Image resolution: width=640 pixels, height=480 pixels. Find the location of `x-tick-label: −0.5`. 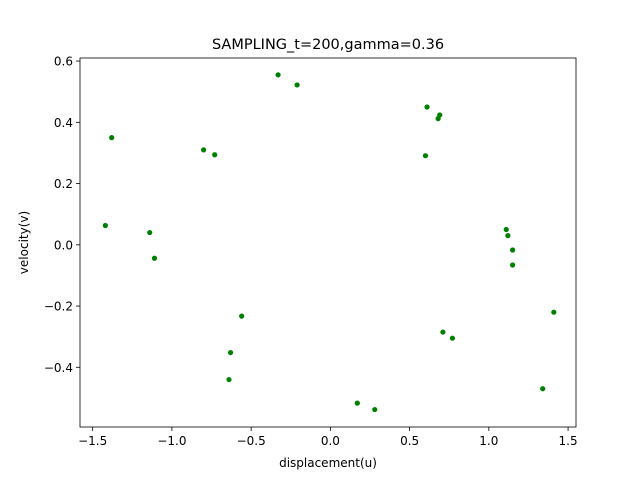

x-tick-label: −0.5 is located at coordinates (251, 441).